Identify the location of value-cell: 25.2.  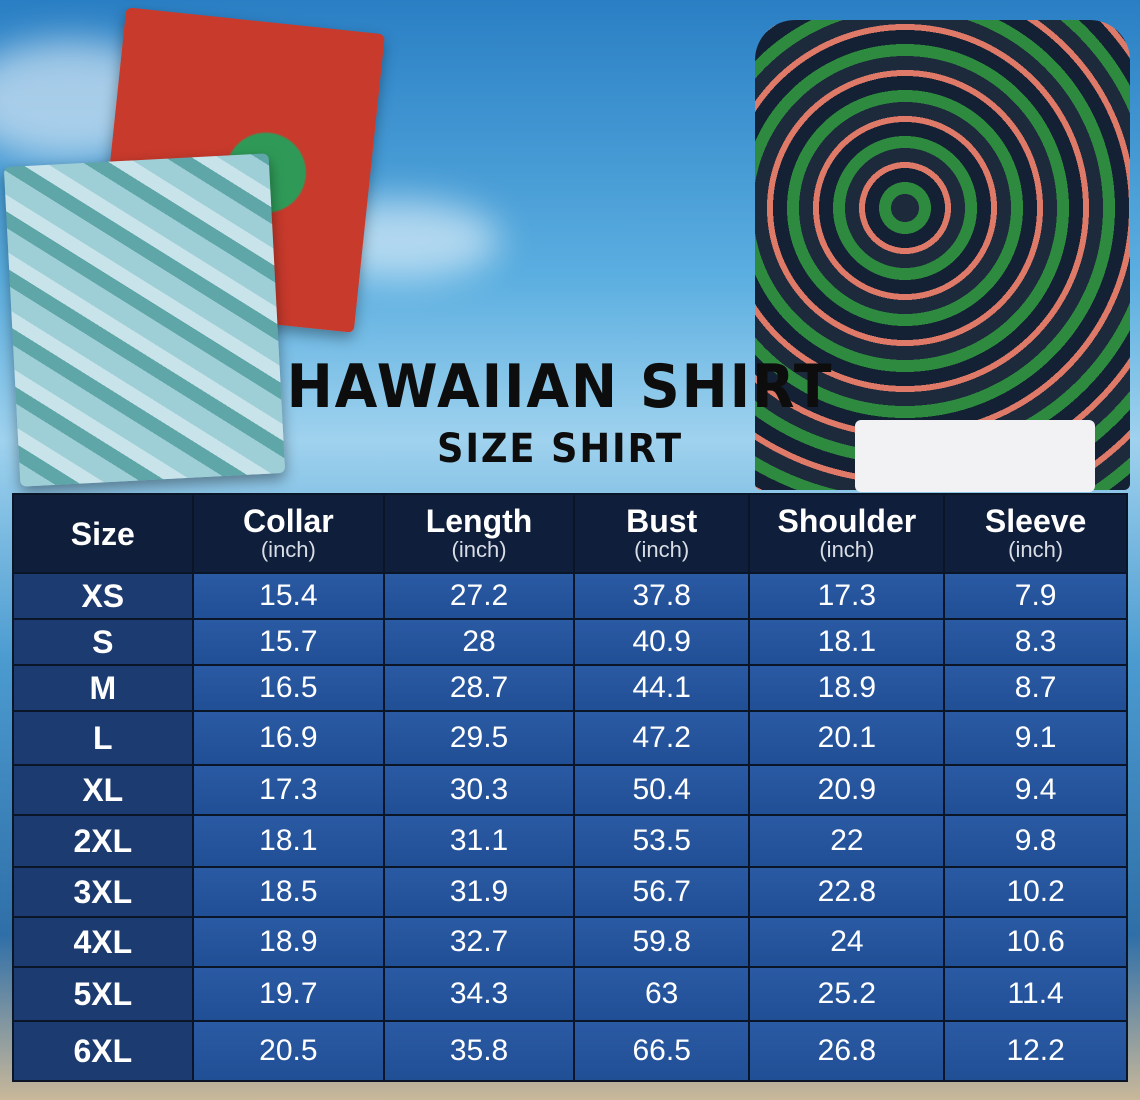
(847, 994).